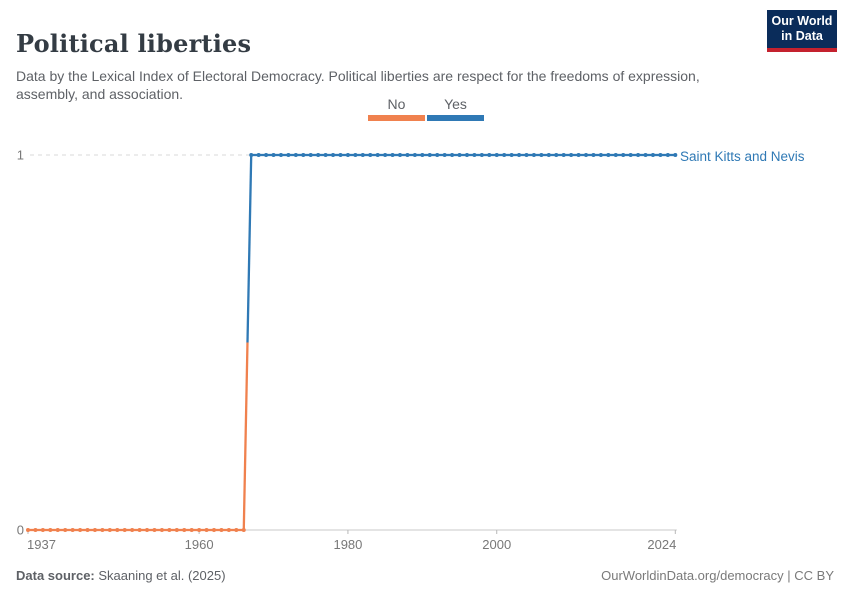 This screenshot has width=850, height=600. I want to click on footer-link: OurWorldinData.org/democracy | CC BY, so click(717, 575).